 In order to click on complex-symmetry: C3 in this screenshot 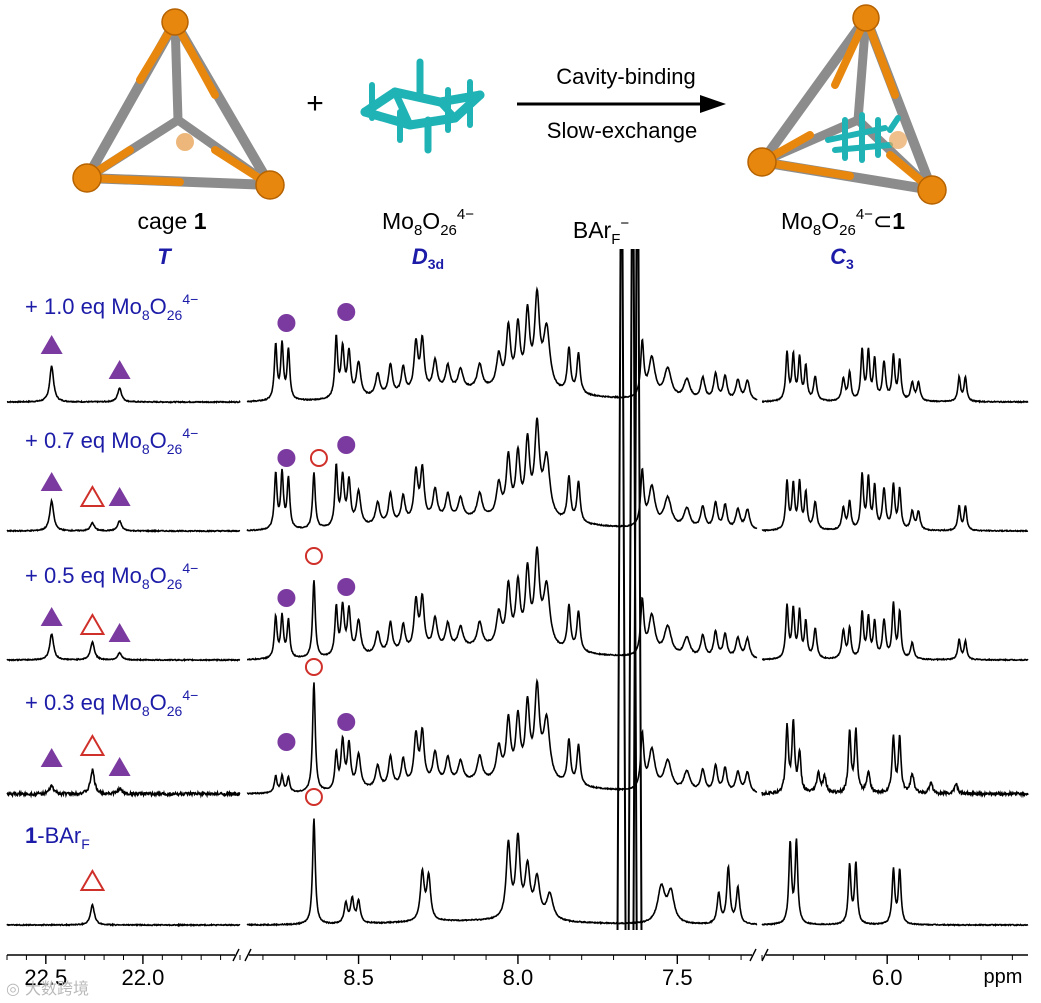, I will do `click(842, 258)`.